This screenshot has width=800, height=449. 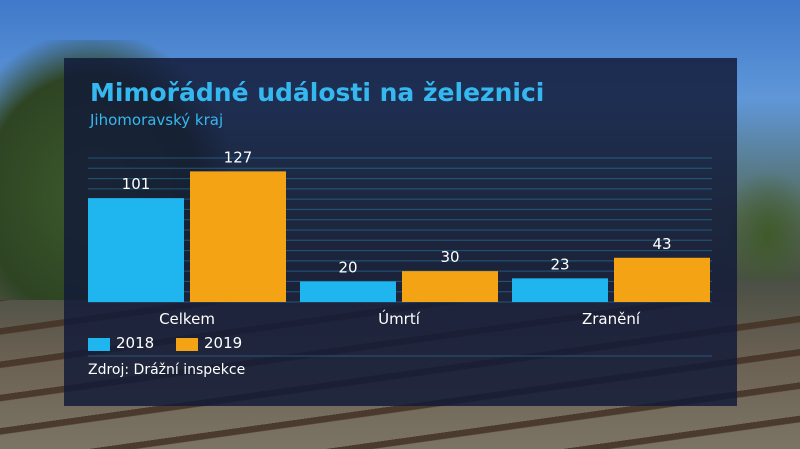 I want to click on legend-label-2019: 2019, so click(x=223, y=343).